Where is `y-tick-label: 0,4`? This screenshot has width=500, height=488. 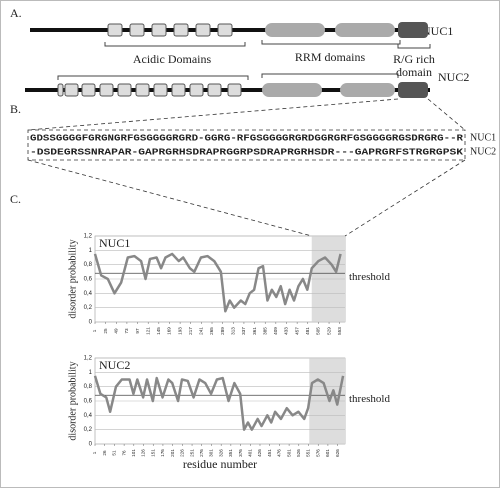 y-tick-label: 0,4 is located at coordinates (88, 294).